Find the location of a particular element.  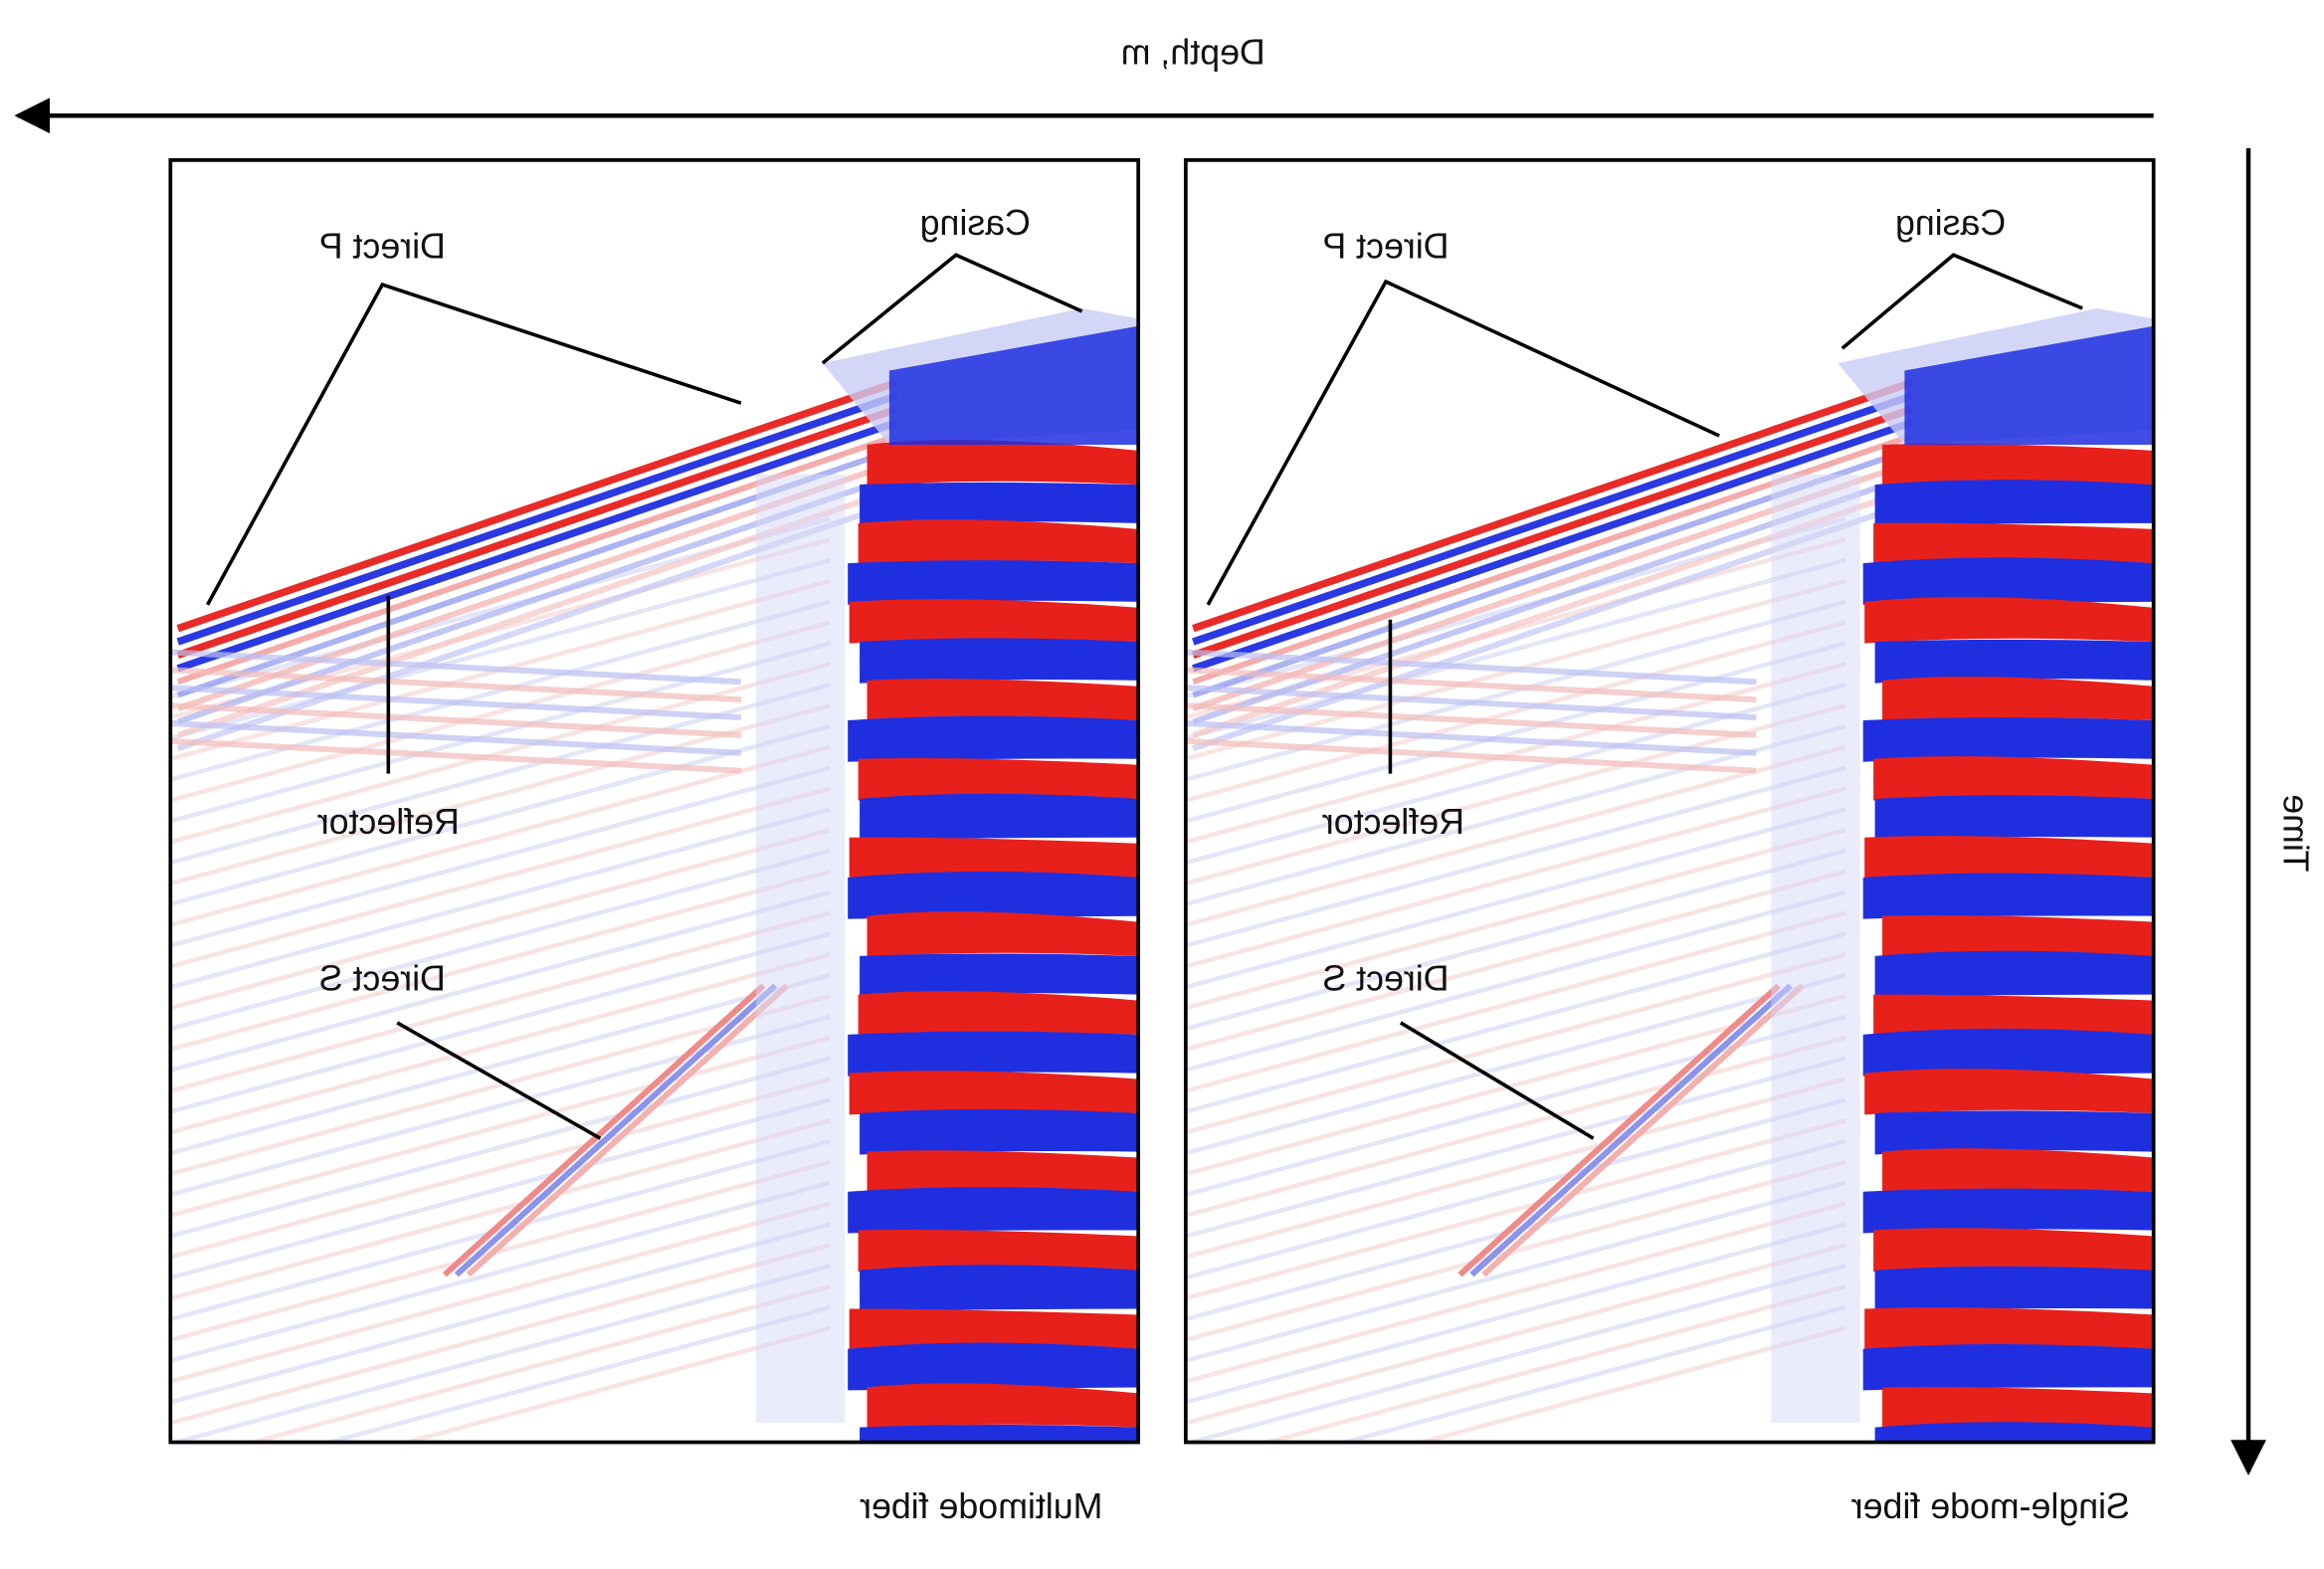

annotation: Direct P is located at coordinates (1385, 247).